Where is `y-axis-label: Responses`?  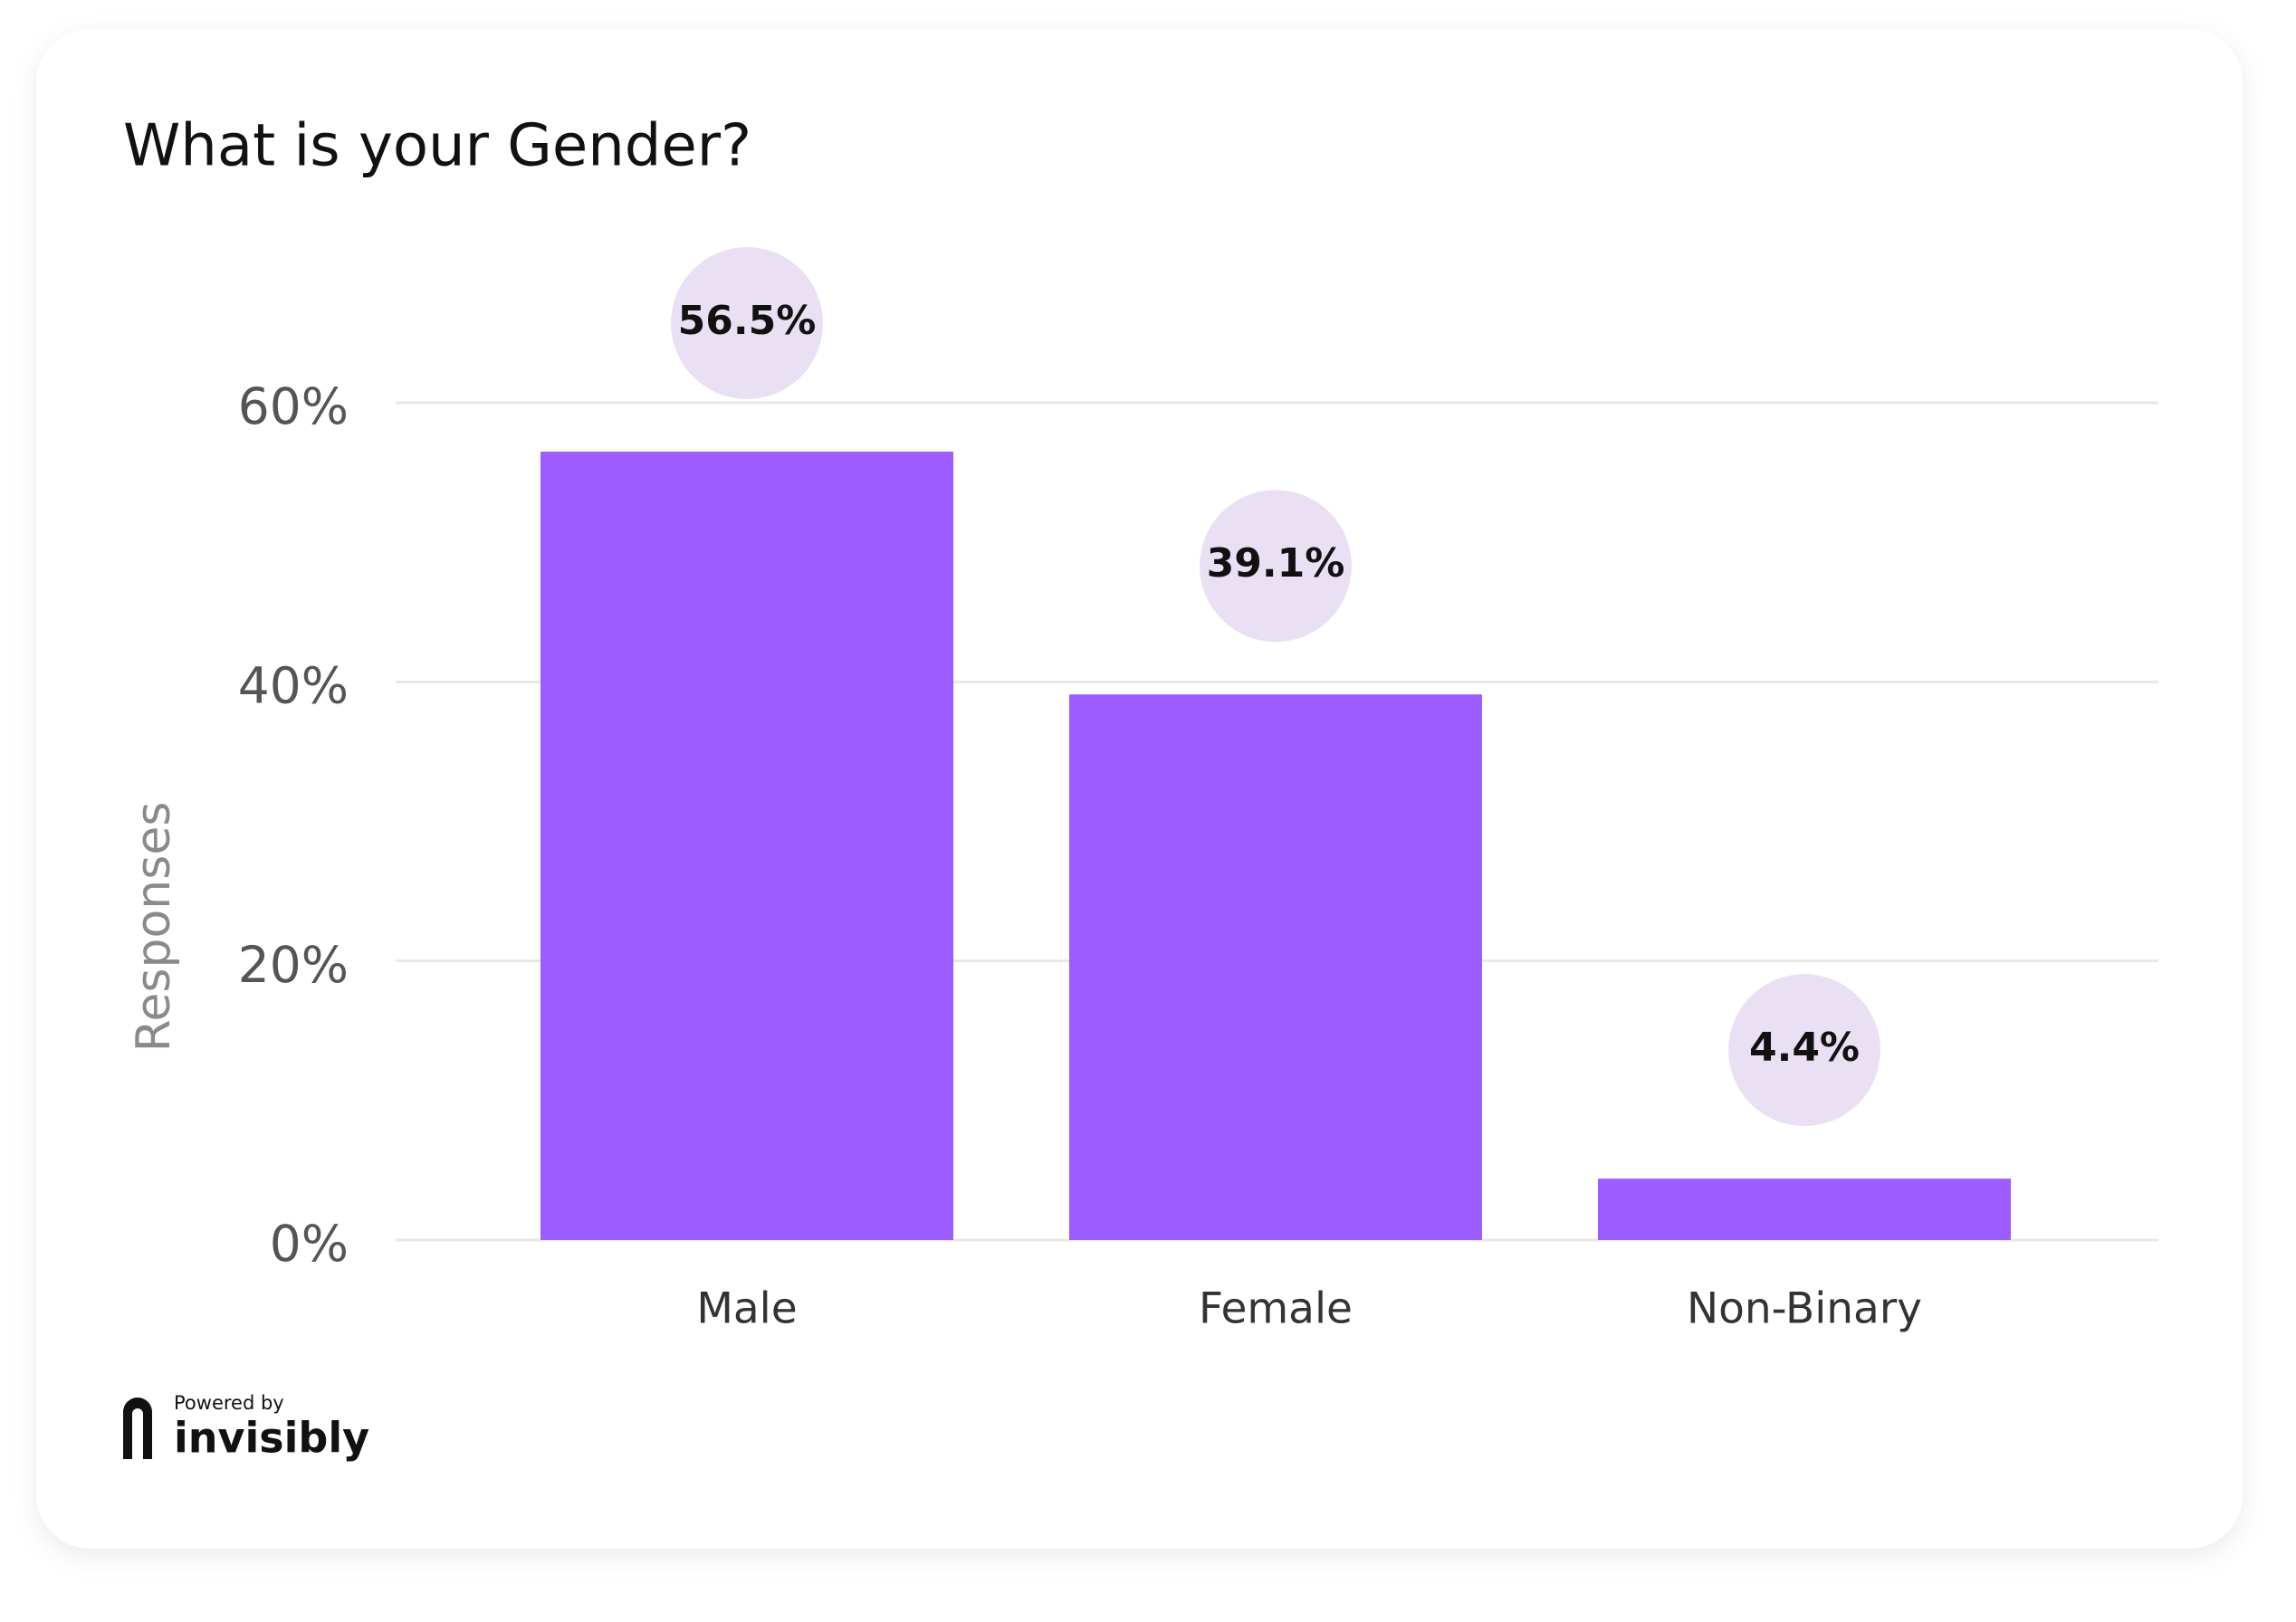
y-axis-label: Responses is located at coordinates (154, 927).